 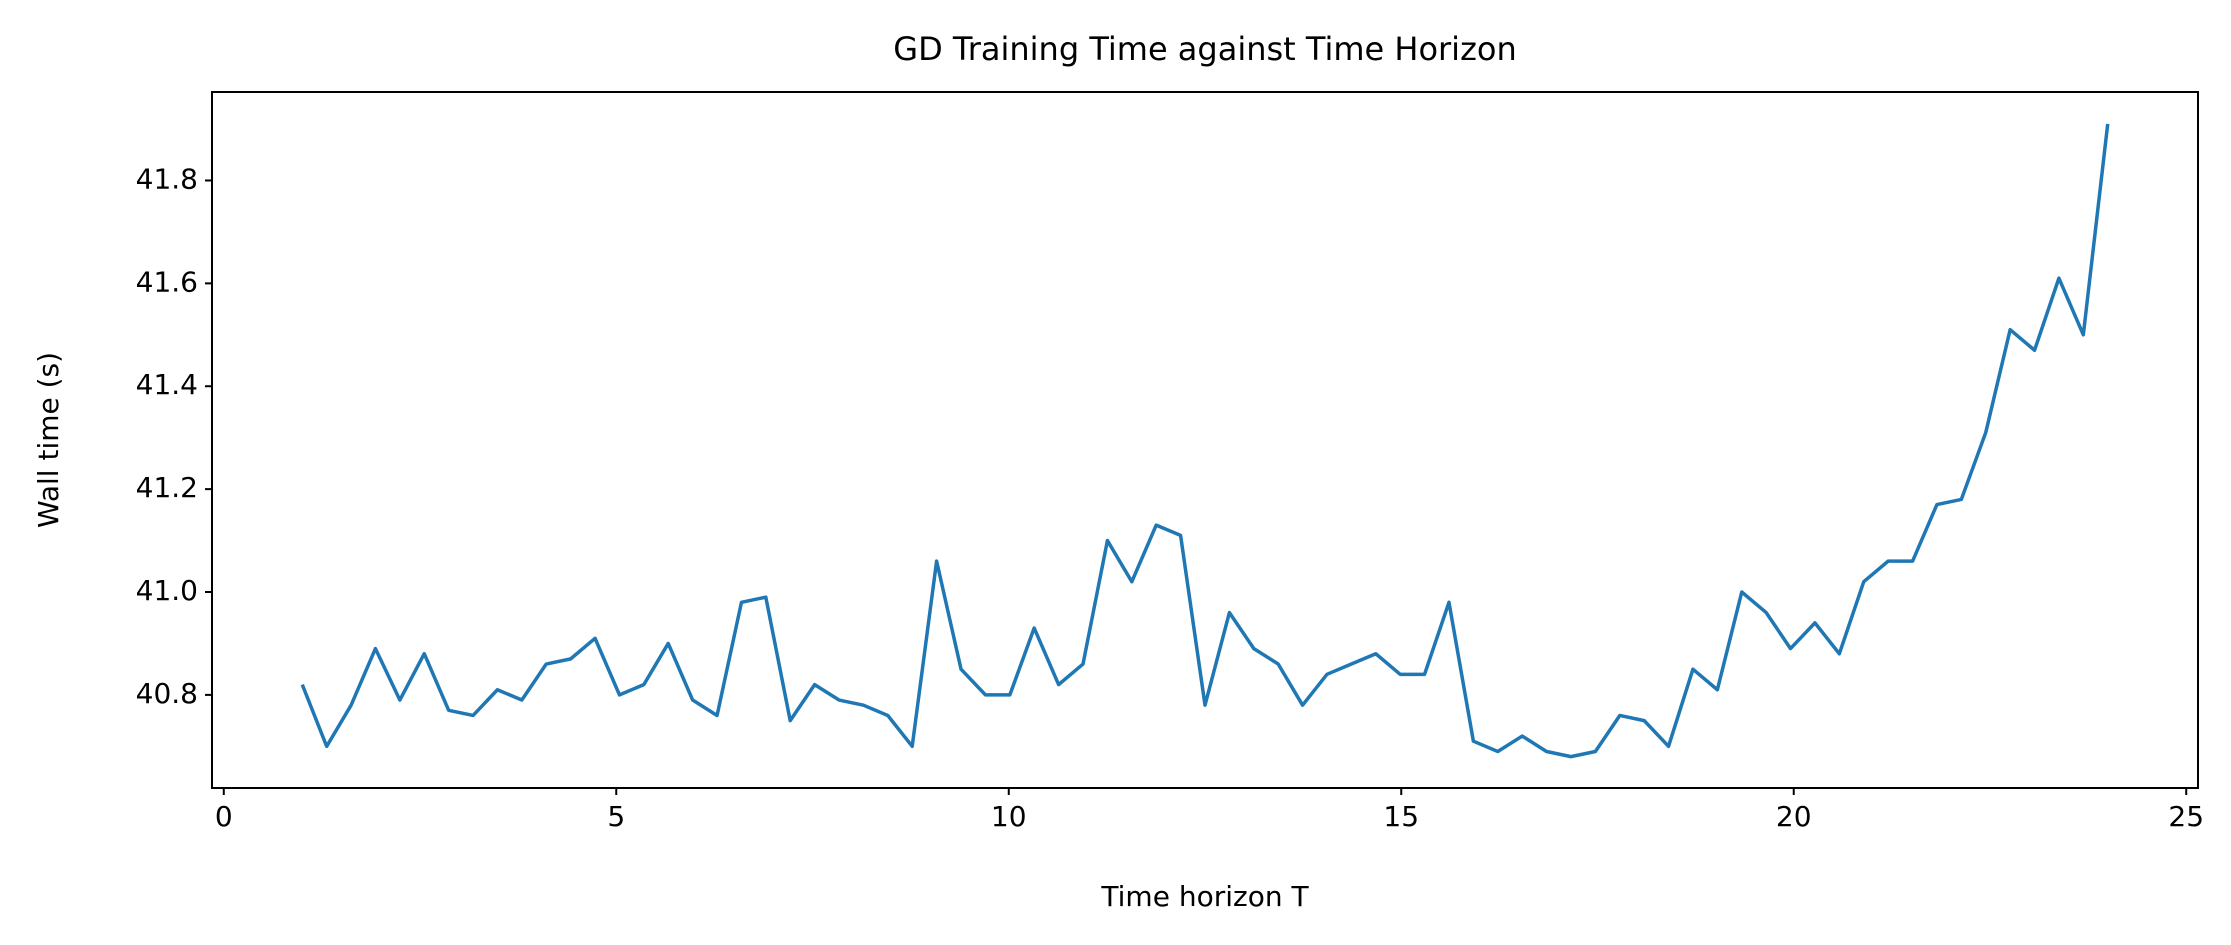 I want to click on y-tick-label: 40.8, so click(x=167, y=693).